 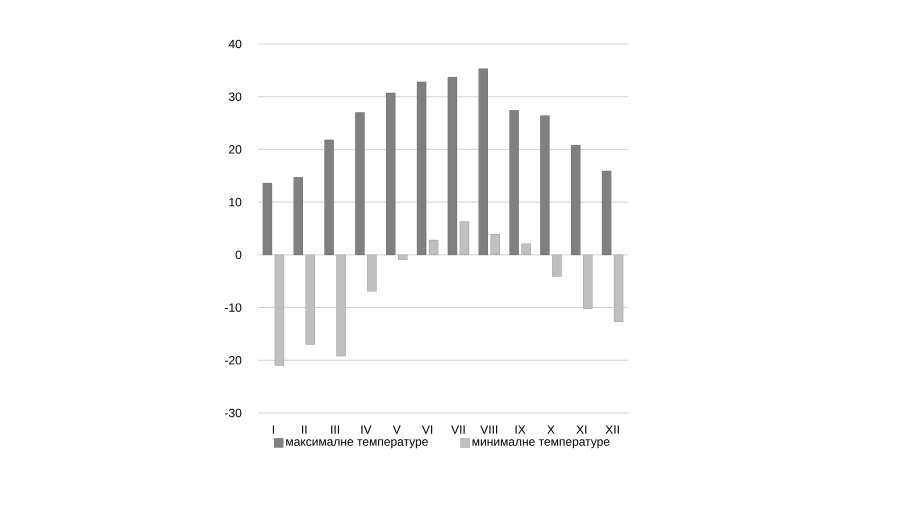 What do you see at coordinates (233, 413) in the screenshot?
I see `y-tick-label: -30` at bounding box center [233, 413].